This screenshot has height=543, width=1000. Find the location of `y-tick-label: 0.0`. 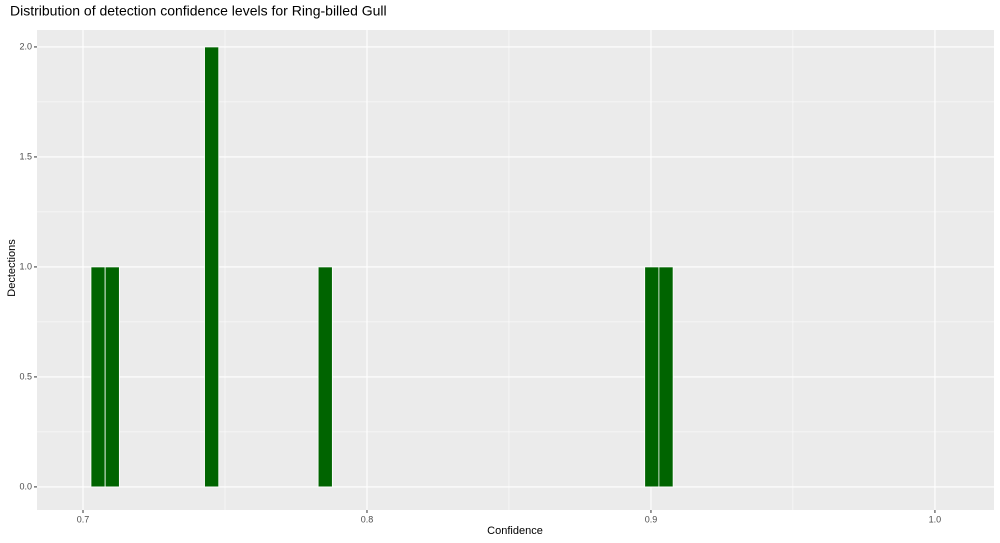

y-tick-label: 0.0 is located at coordinates (25, 486).